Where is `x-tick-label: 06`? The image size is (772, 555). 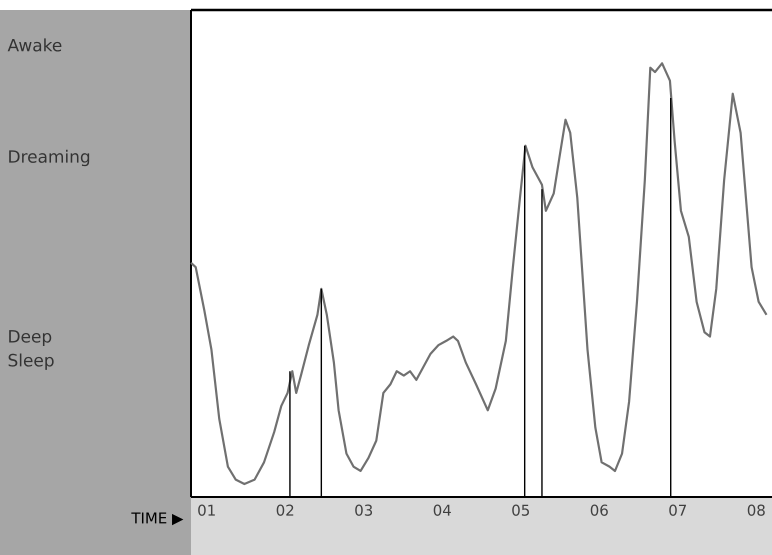 x-tick-label: 06 is located at coordinates (599, 510).